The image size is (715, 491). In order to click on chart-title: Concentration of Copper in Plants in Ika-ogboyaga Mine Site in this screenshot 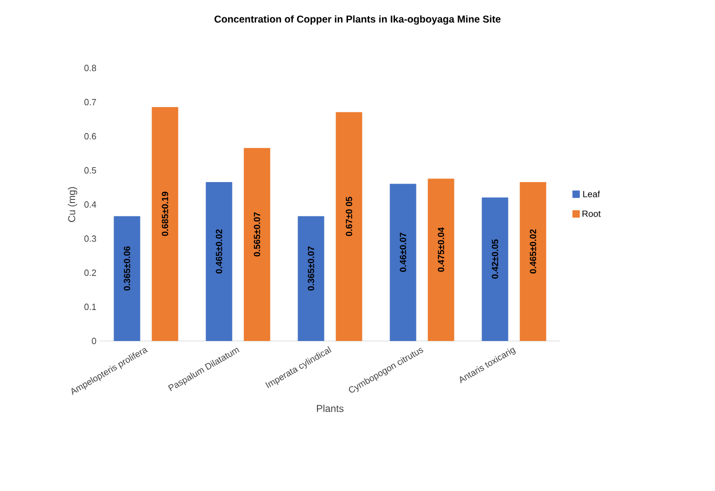, I will do `click(357, 20)`.